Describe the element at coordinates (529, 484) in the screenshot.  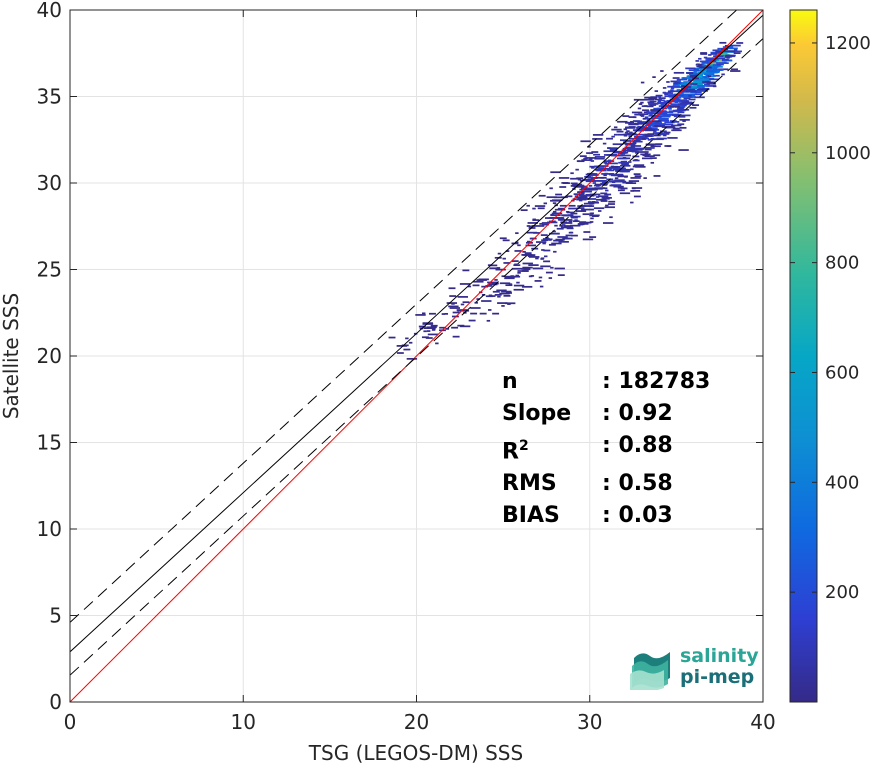
I see `stat-name: RMS` at that location.